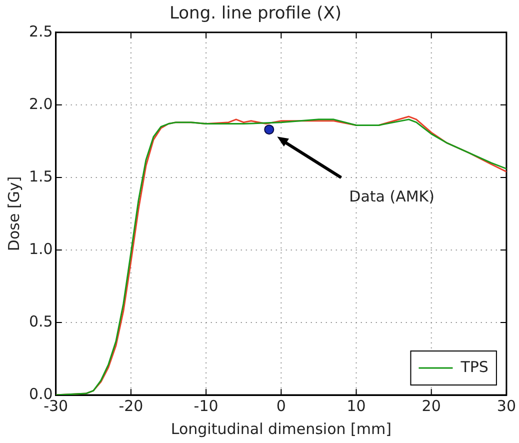 This screenshot has height=443, width=519. Describe the element at coordinates (13, 214) in the screenshot. I see `y-axis-title: Dose [Gy]` at that location.